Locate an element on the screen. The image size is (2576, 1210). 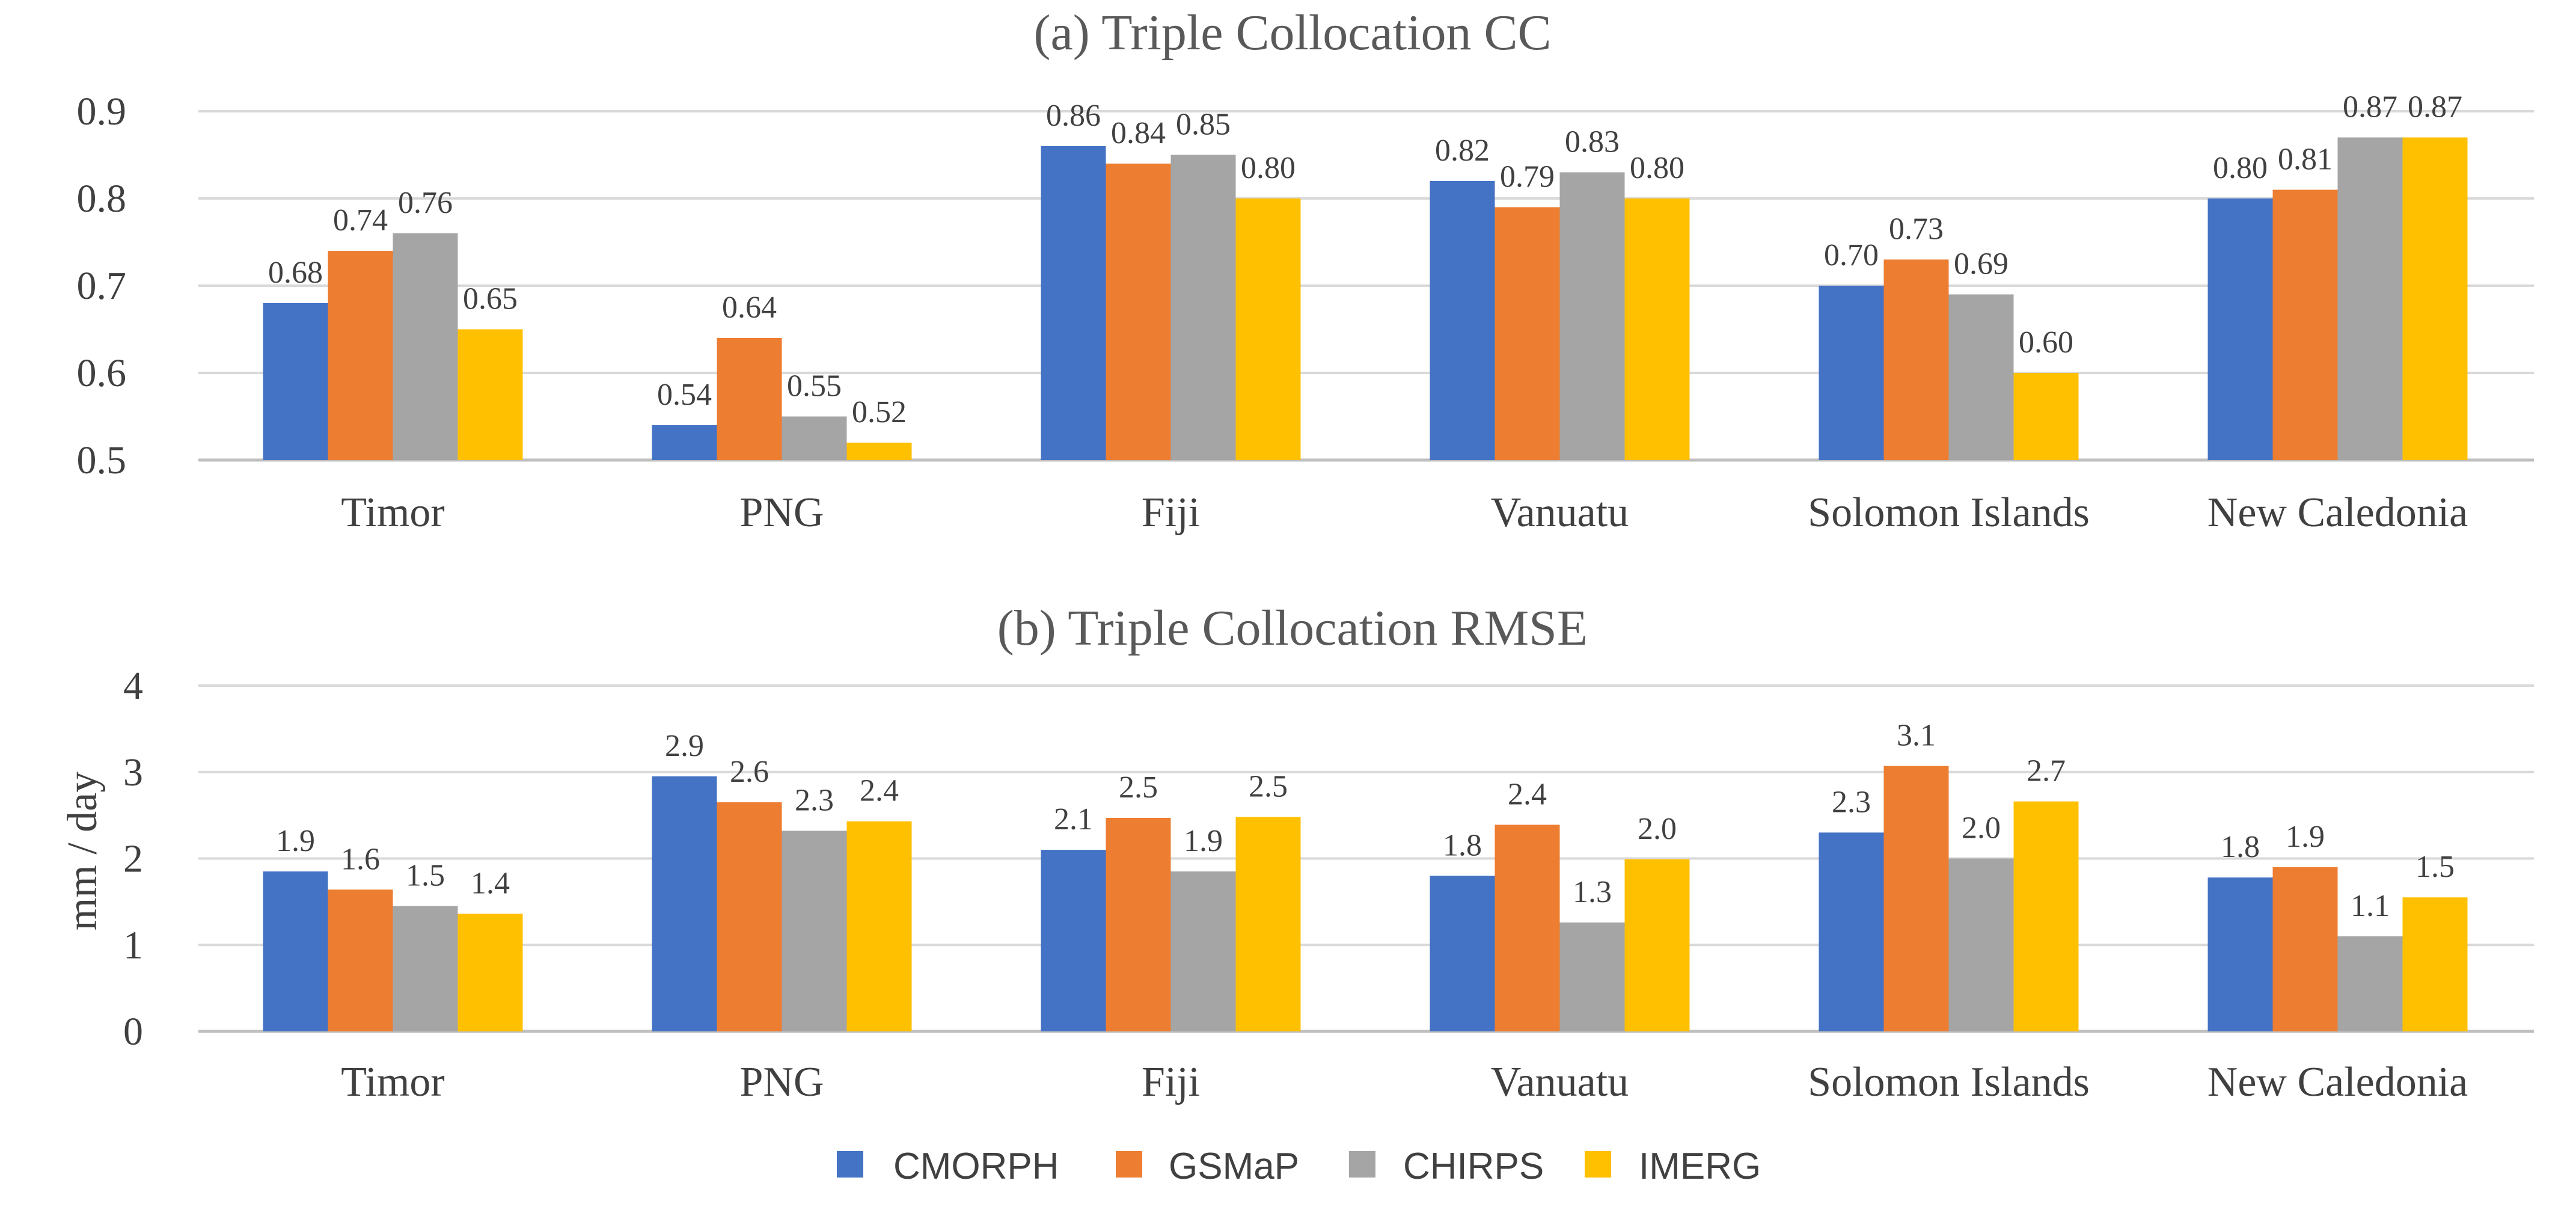
chart-rmse-bar-imerg-vanuatu is located at coordinates (1657, 945).